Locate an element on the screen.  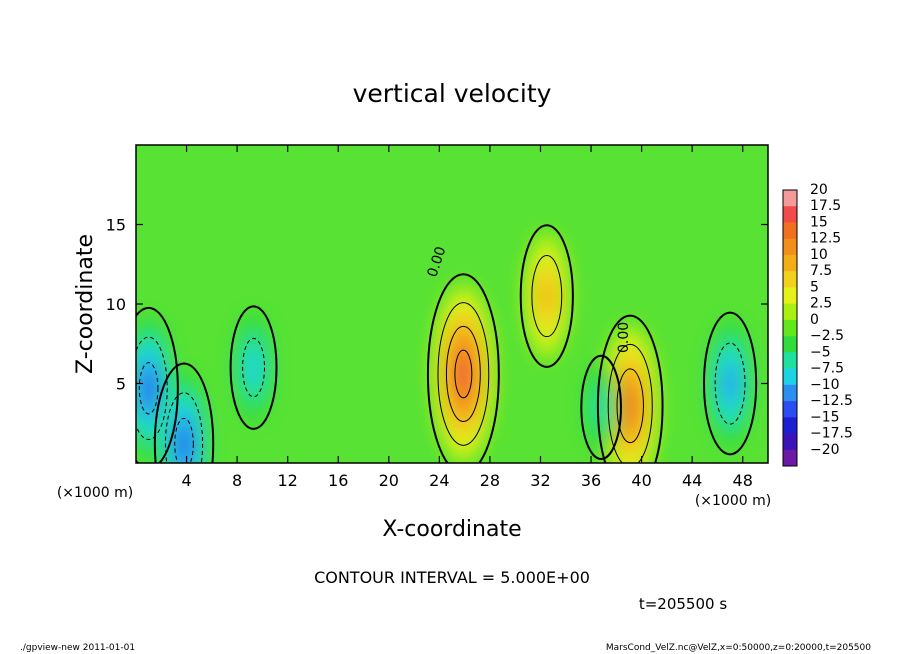
colorbar-label: −12.5 is located at coordinates (831, 401).